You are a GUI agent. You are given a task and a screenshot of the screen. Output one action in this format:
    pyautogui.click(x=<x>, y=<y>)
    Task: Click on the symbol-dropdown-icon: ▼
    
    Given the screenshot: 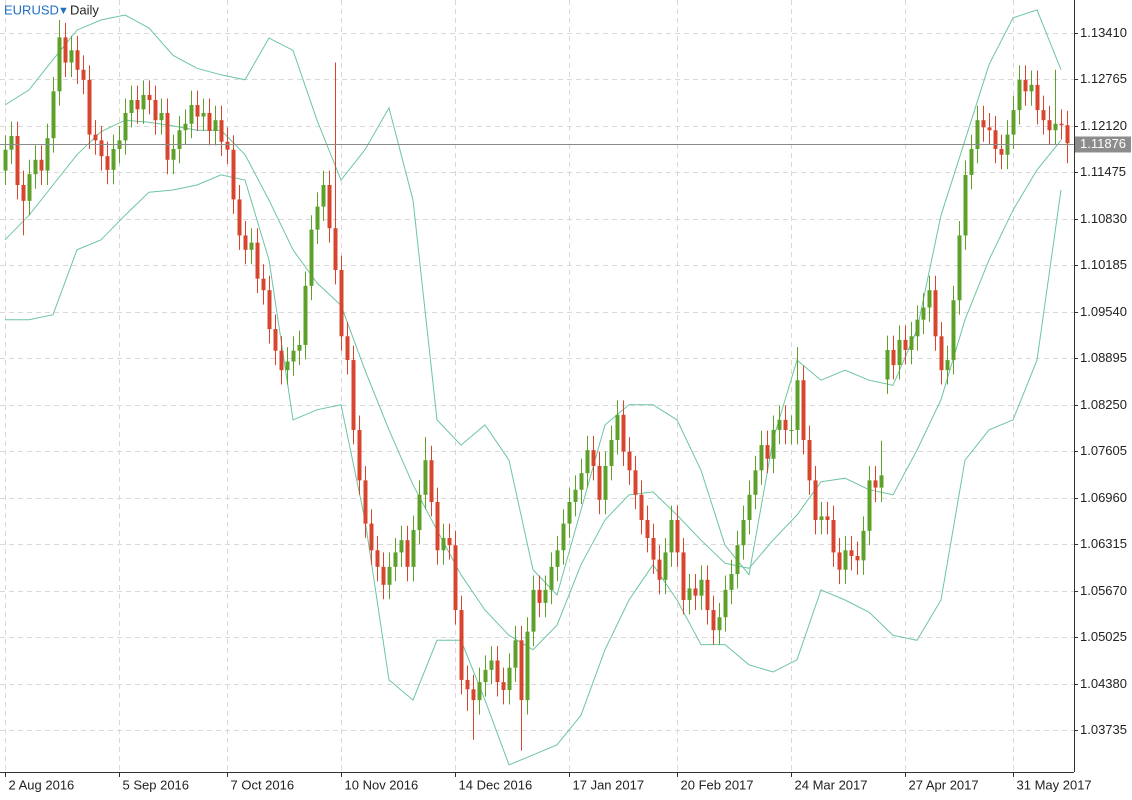 What is the action you would take?
    pyautogui.click(x=63, y=11)
    